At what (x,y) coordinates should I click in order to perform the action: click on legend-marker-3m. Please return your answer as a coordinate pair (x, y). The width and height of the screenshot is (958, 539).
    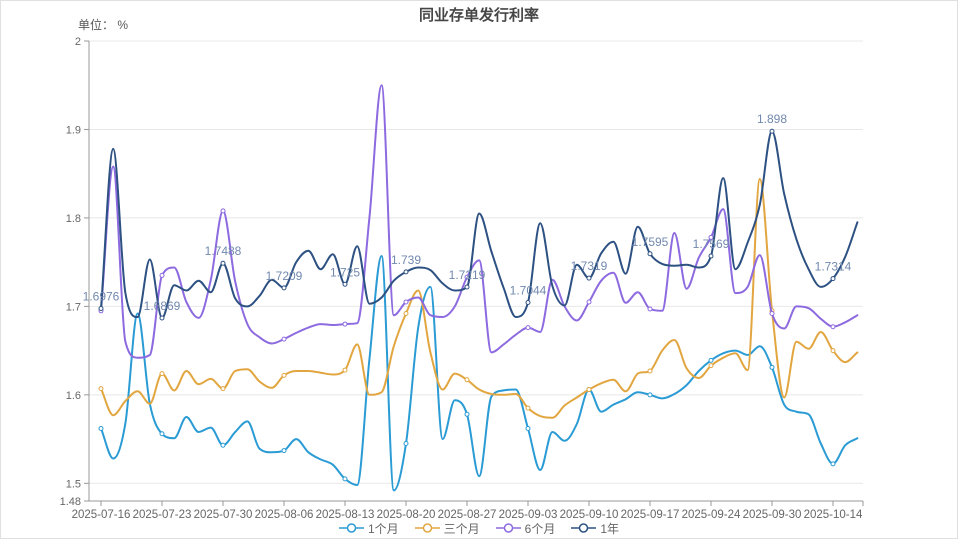
    Looking at the image, I should click on (427, 528).